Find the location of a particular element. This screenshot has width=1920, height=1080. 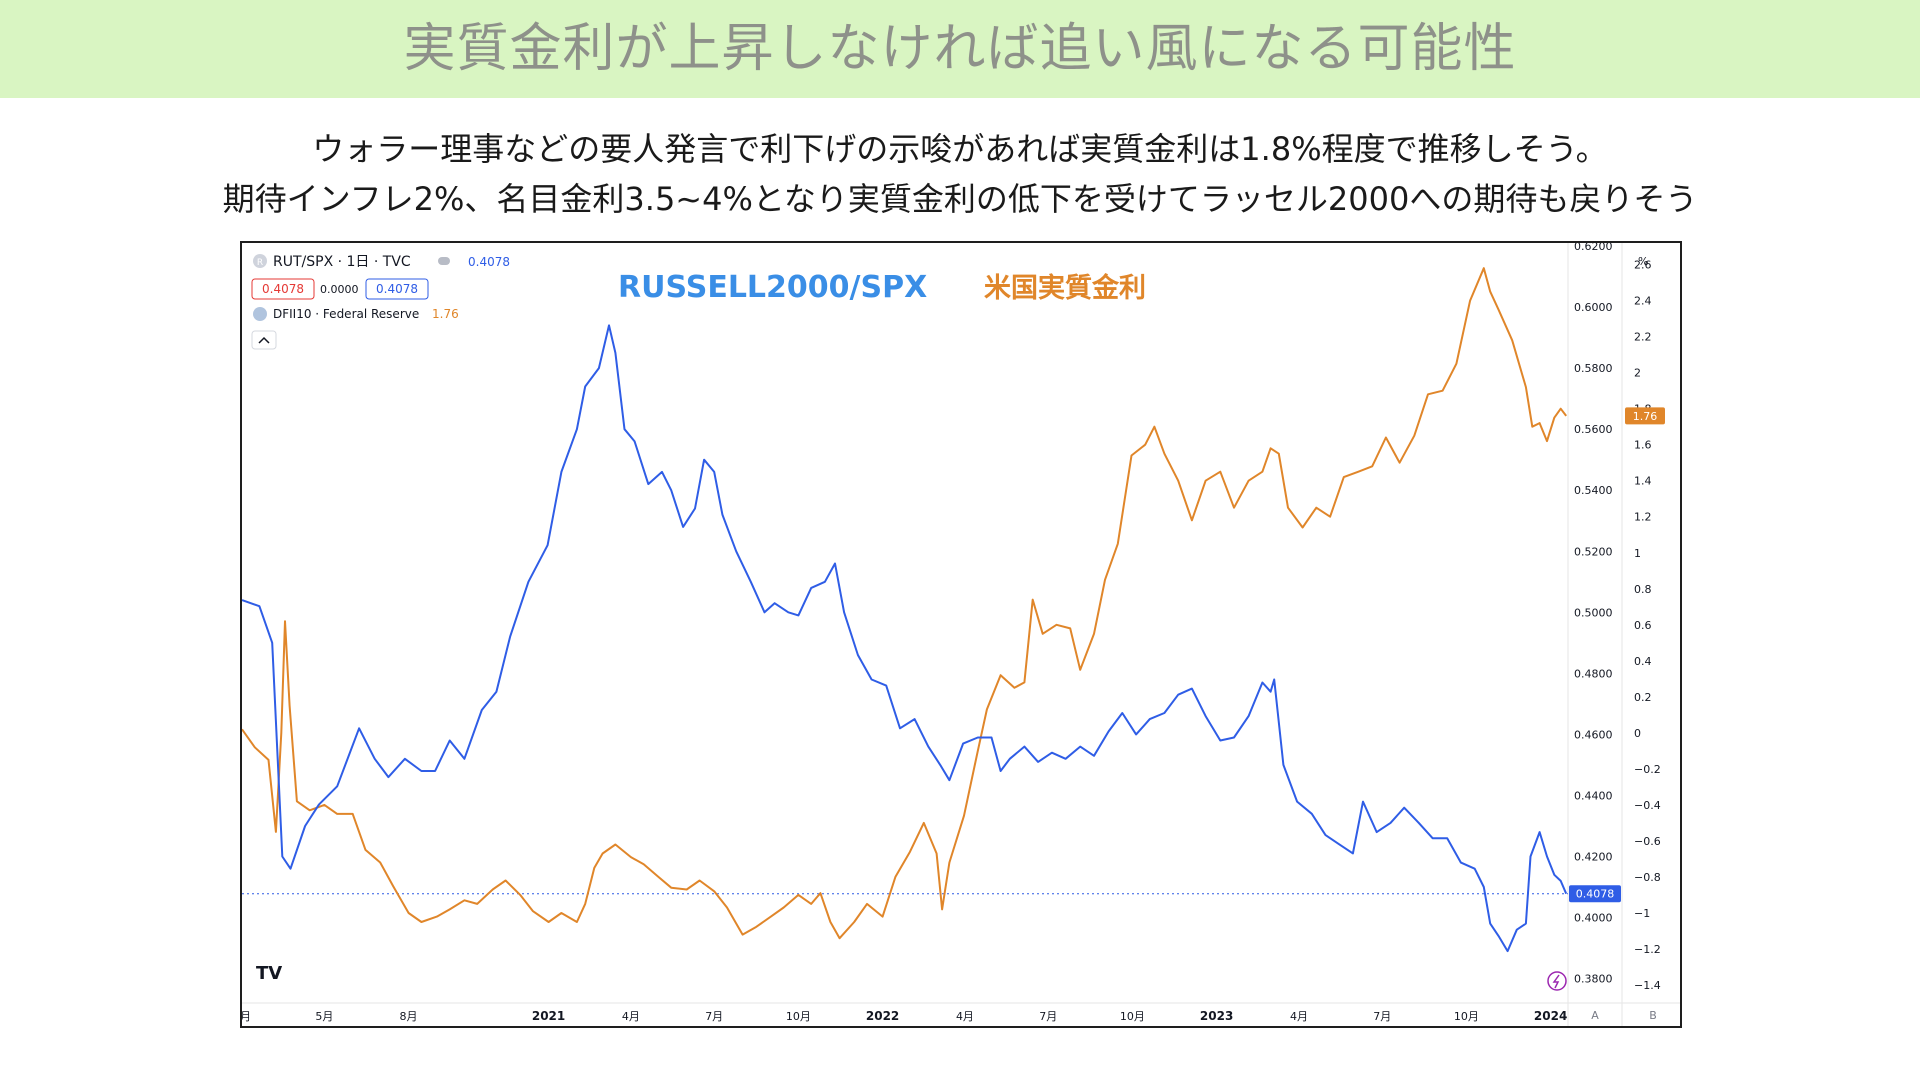

spread-value: 0.0000 is located at coordinates (339, 289).